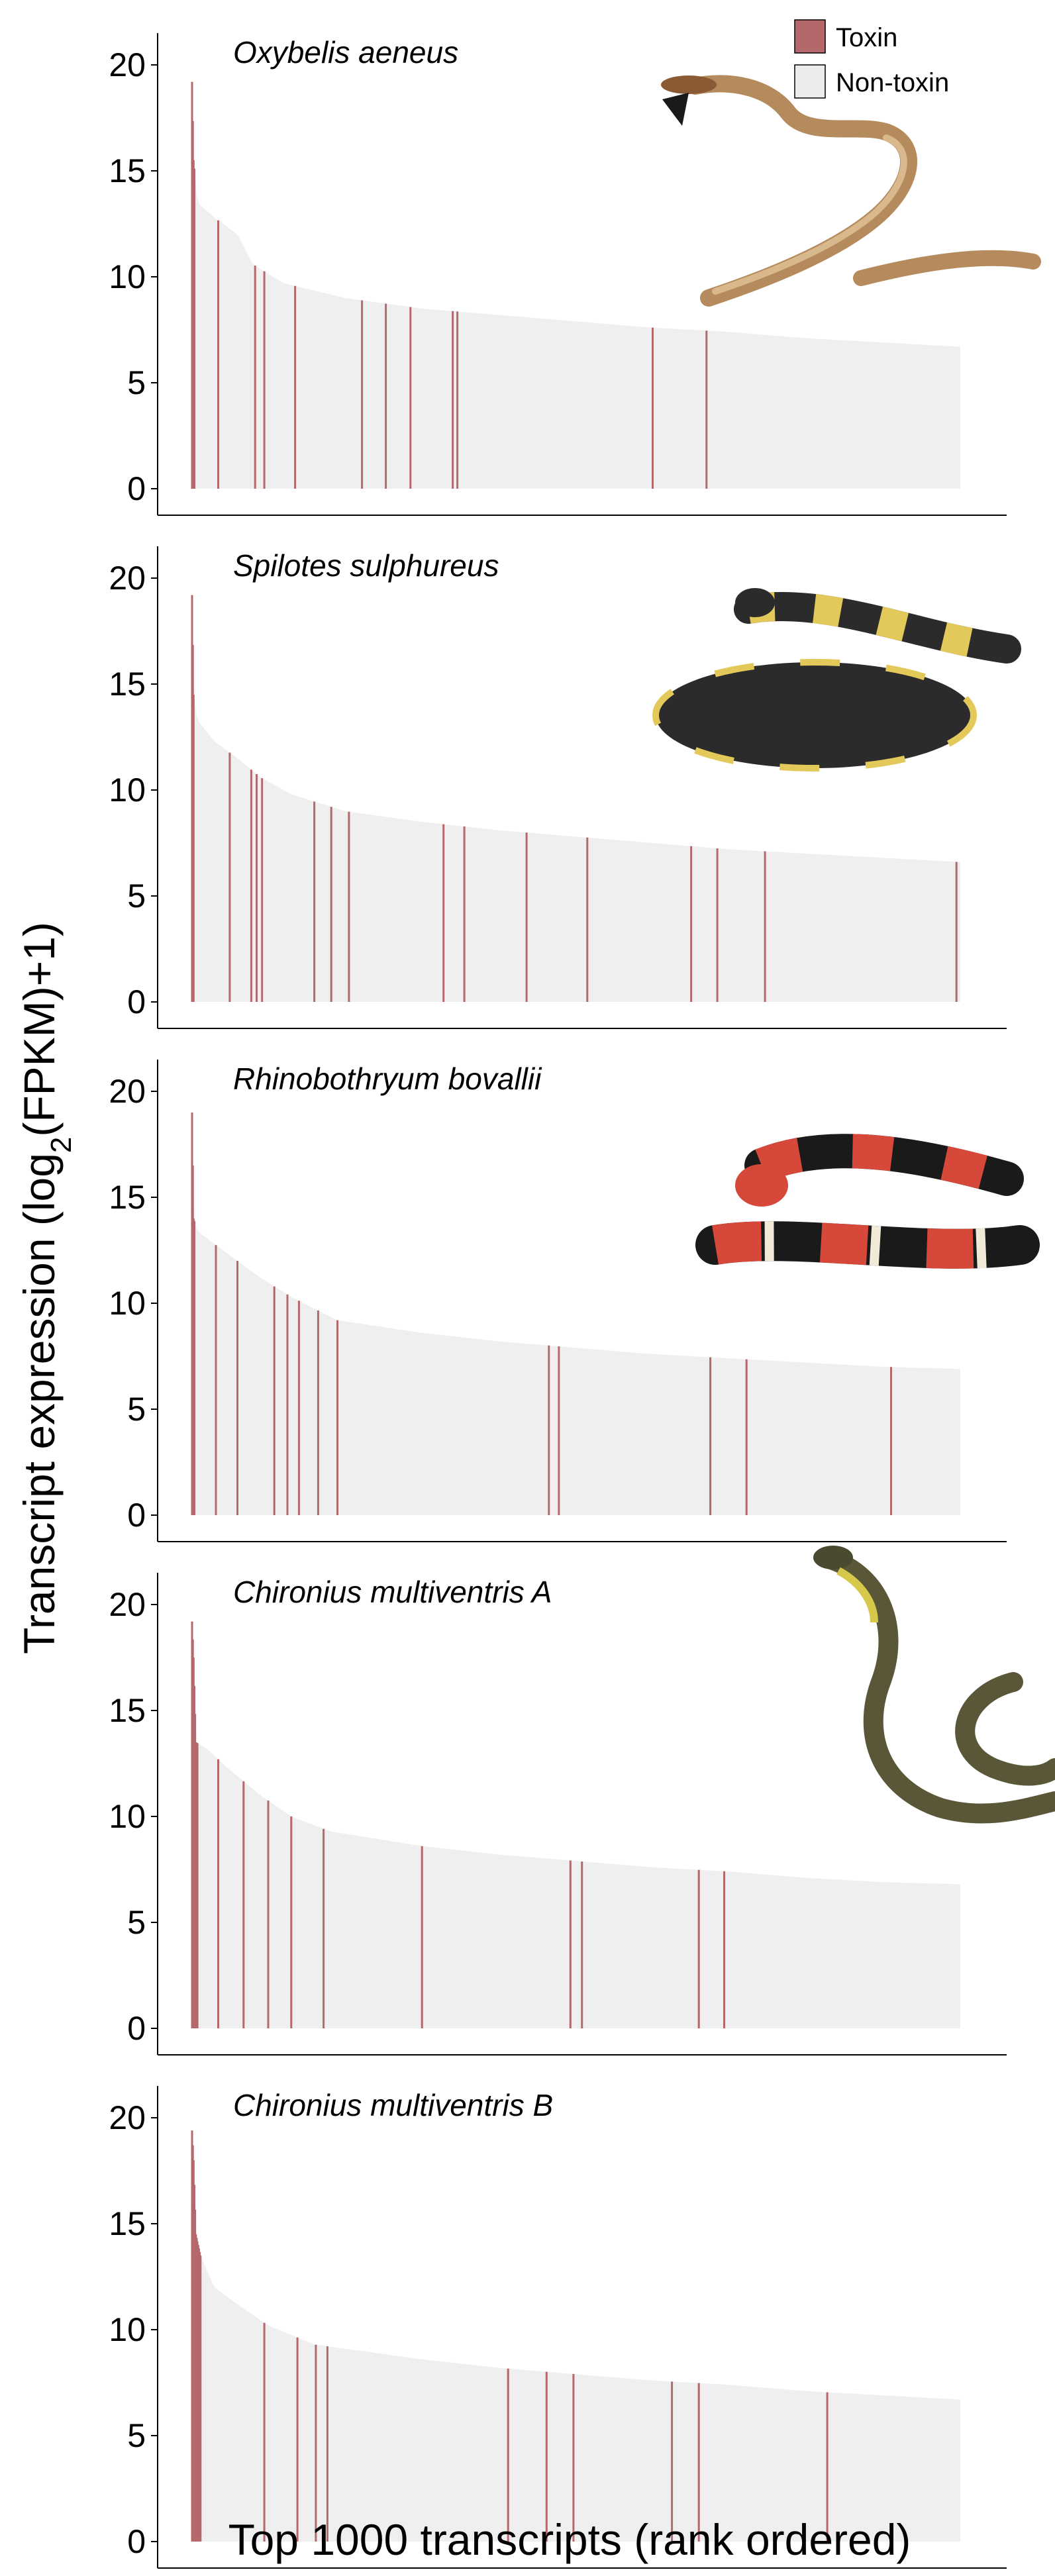 This screenshot has height=2576, width=1055. I want to click on legend: Toxin Non-toxin, so click(871, 59).